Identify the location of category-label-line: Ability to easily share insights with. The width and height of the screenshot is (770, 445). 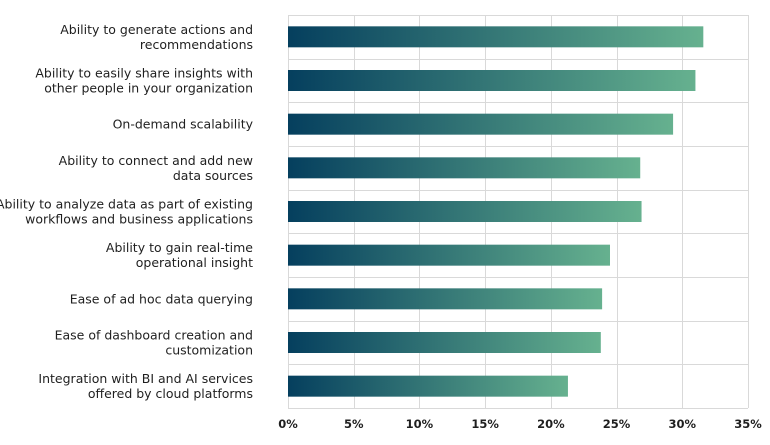
(144, 73).